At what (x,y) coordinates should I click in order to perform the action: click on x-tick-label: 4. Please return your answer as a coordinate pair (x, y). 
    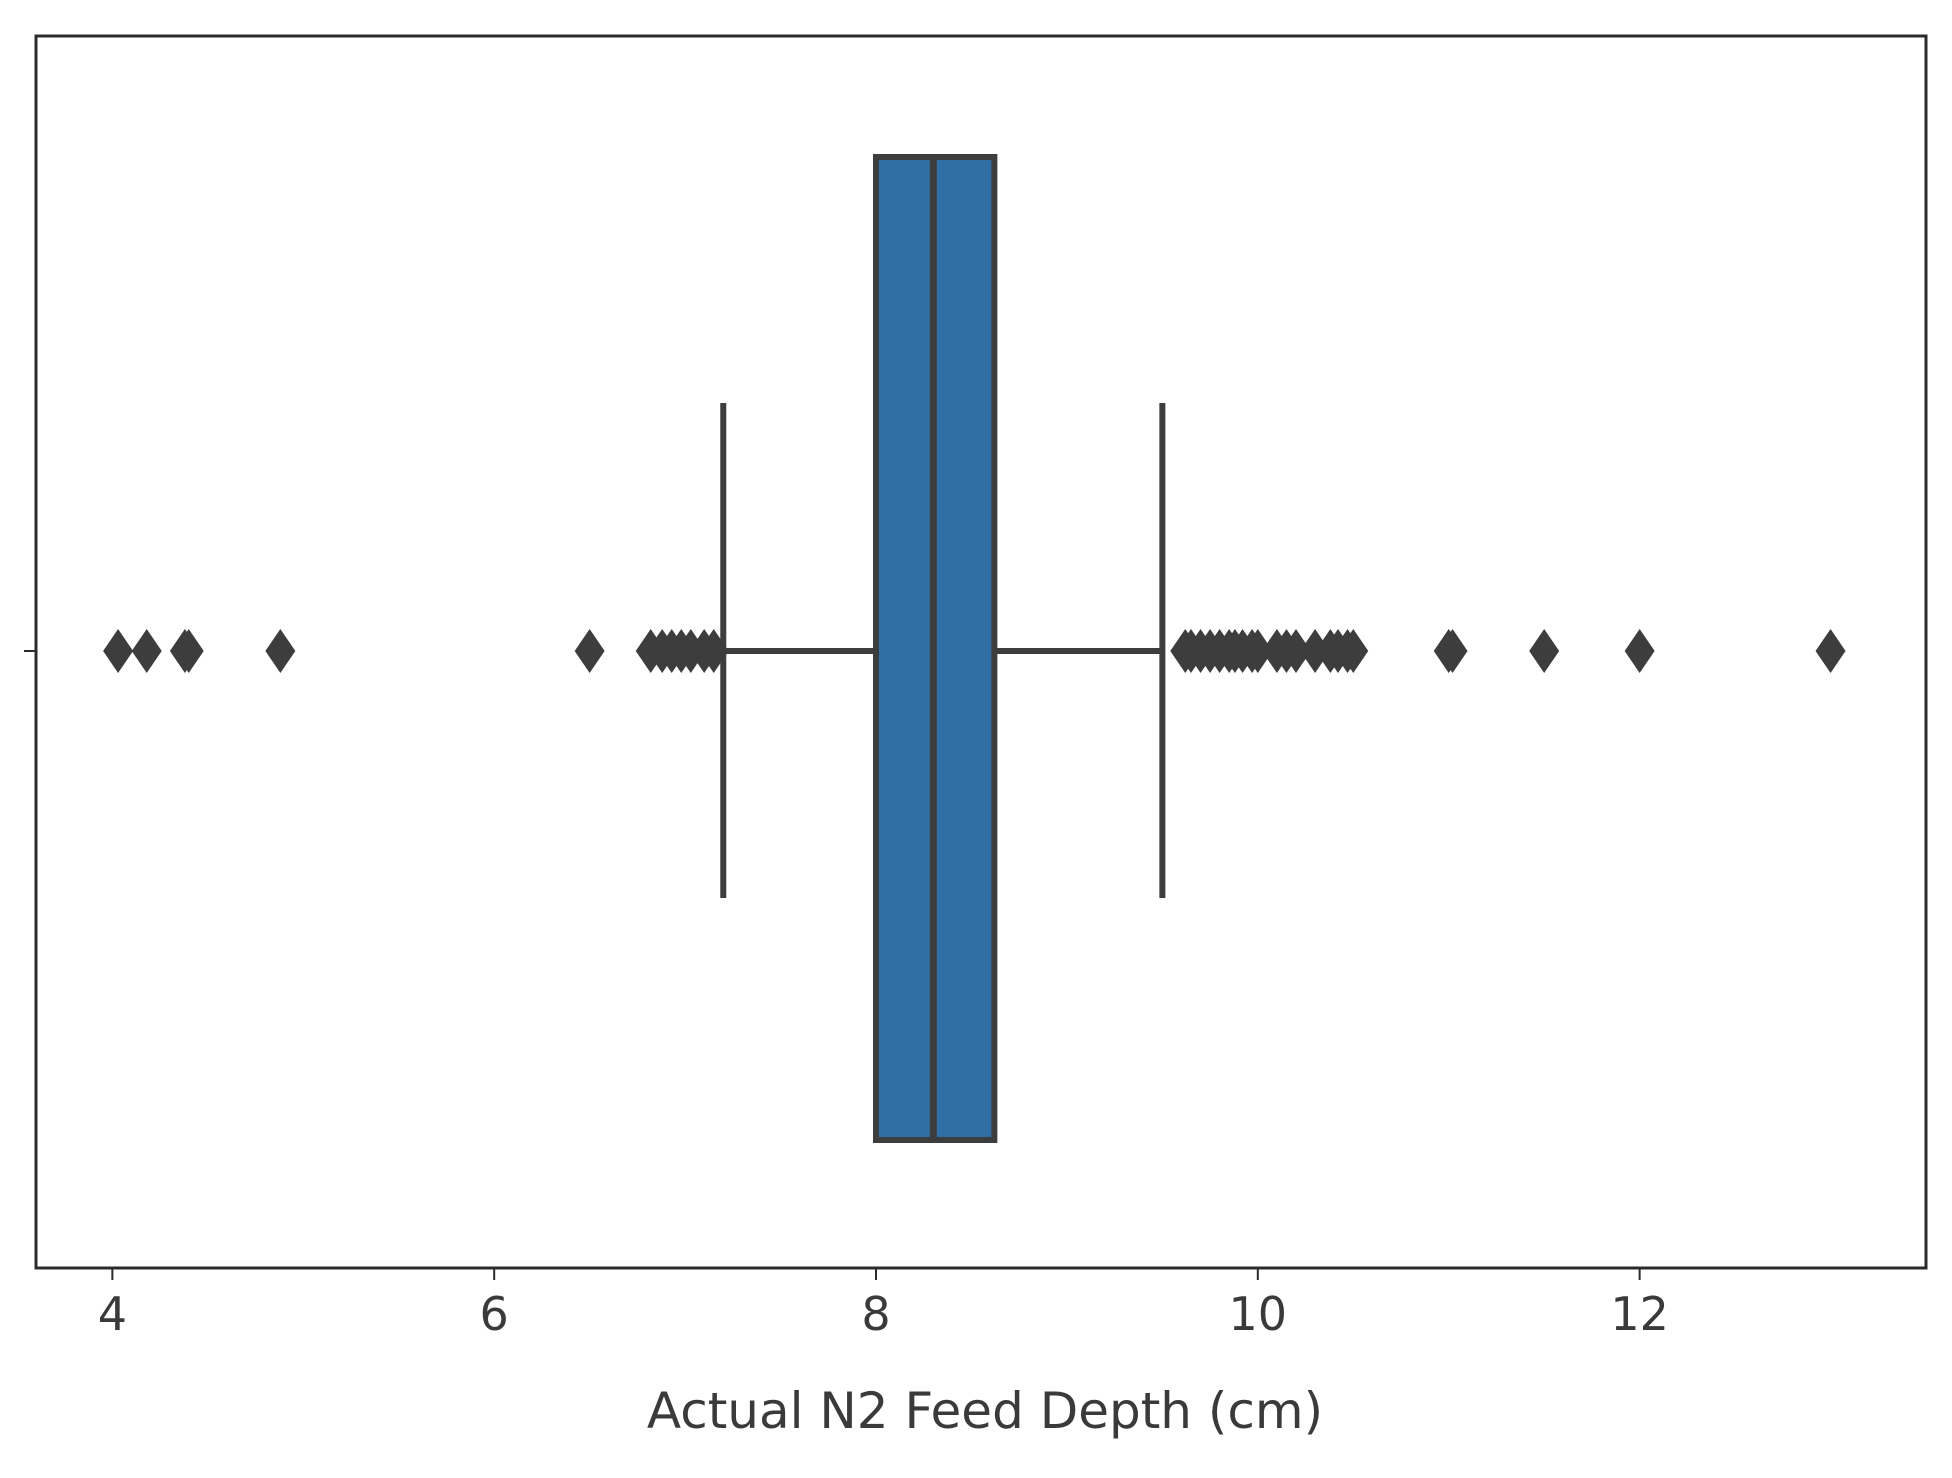
    Looking at the image, I should click on (112, 1314).